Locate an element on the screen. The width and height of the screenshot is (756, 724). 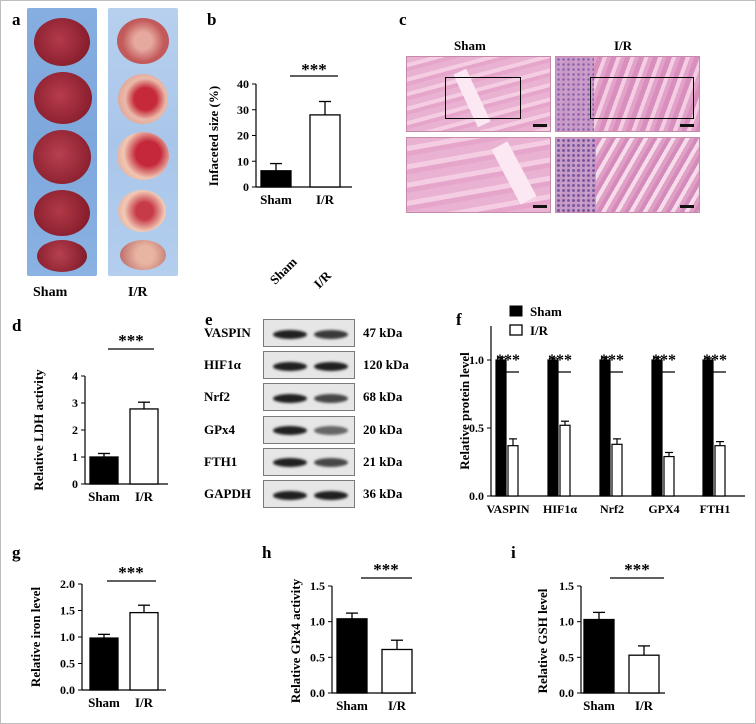
chart-i-y-label: Relative GSH level is located at coordinates (542, 640).